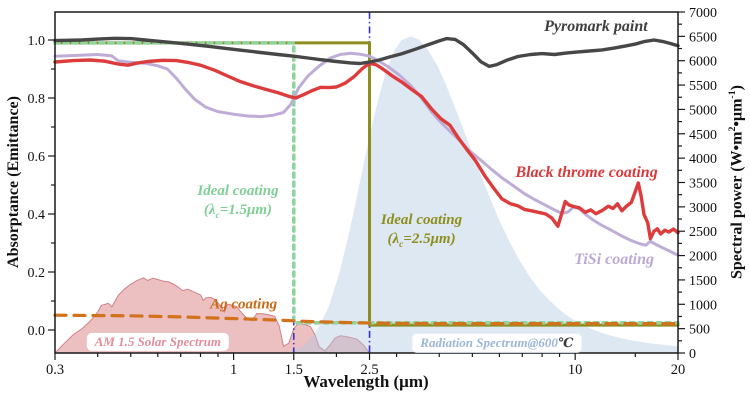 This screenshot has width=750, height=400. Describe the element at coordinates (37, 99) in the screenshot. I see `y-left-tick-label: 0.8` at that location.